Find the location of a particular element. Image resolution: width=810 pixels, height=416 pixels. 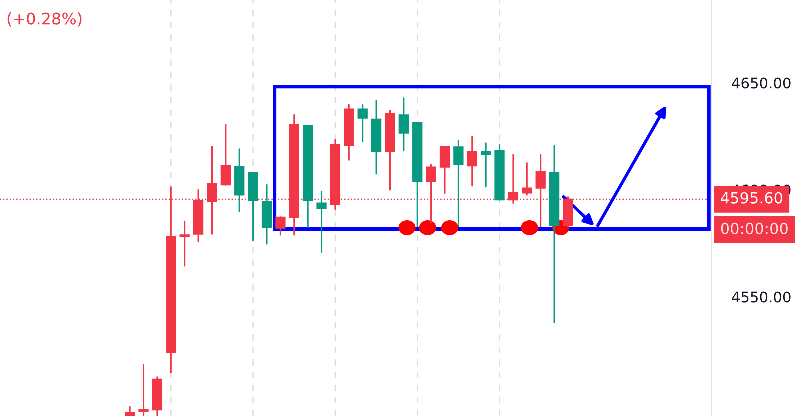

y-tick-label: 4550.00 is located at coordinates (761, 297).